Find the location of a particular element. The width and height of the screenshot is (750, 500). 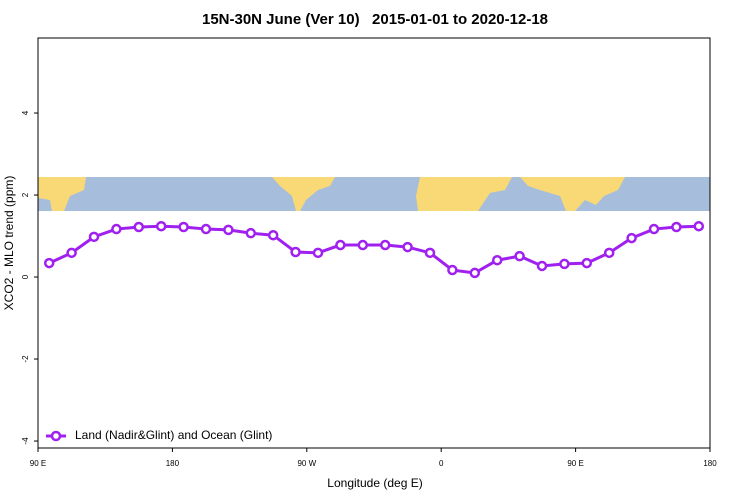

y-tick-label: -4 is located at coordinates (25, 441).